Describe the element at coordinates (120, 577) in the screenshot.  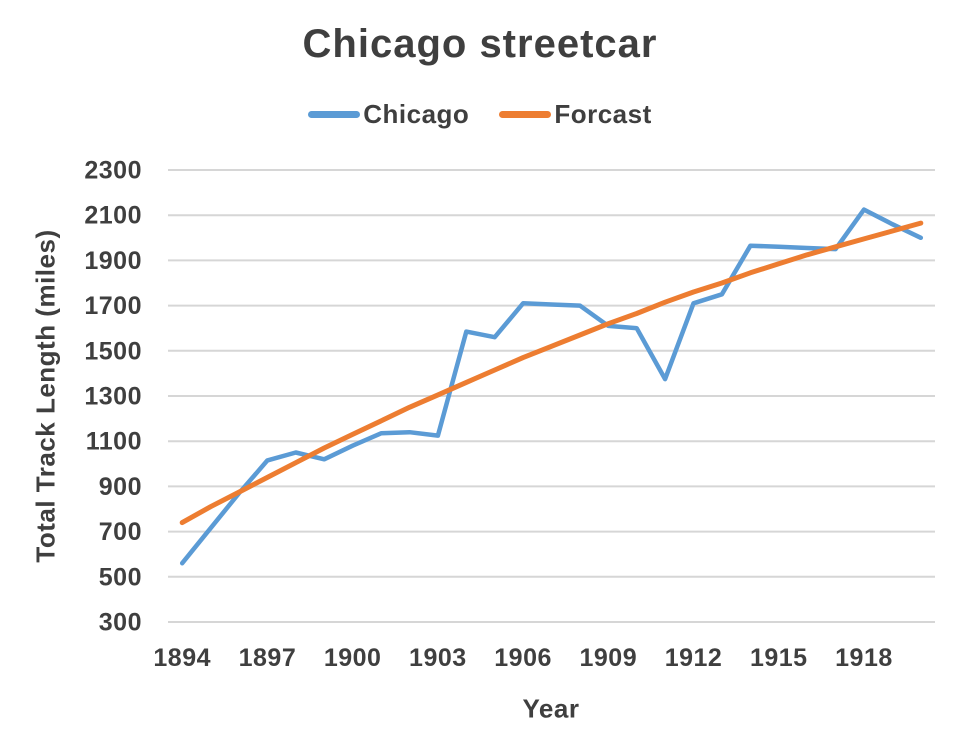
I see `y-tick-label: 500` at that location.